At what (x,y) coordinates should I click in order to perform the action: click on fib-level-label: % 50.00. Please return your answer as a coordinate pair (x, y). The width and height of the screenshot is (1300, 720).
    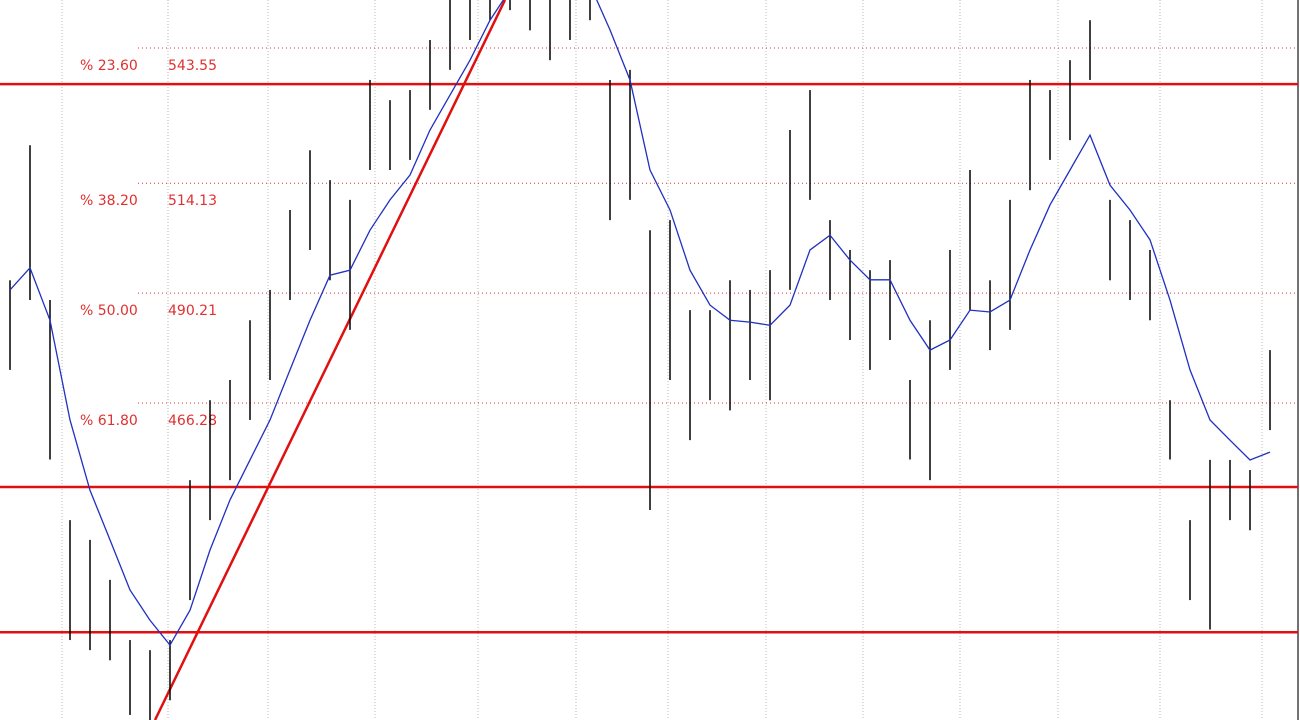
    Looking at the image, I should click on (109, 311).